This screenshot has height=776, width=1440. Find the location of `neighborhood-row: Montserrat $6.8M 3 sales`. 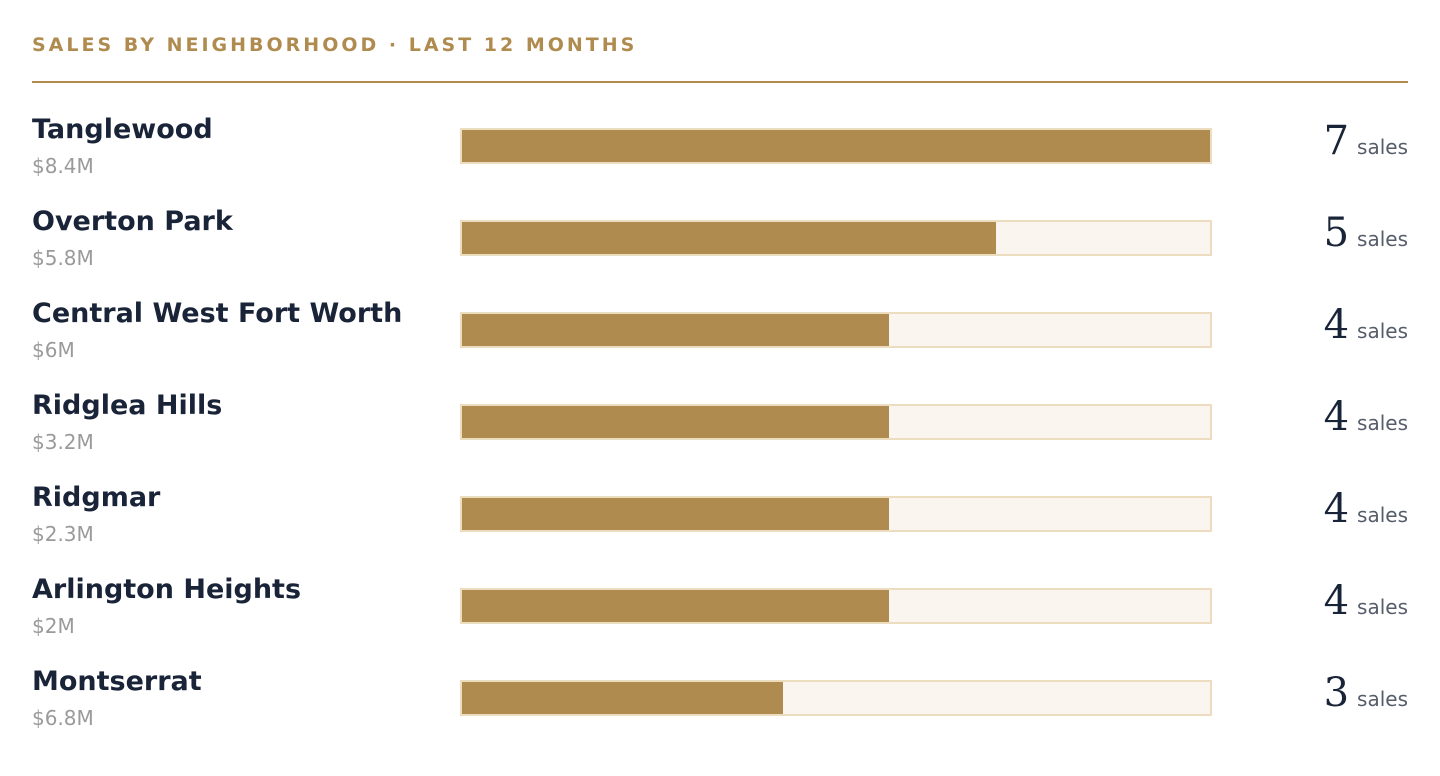

neighborhood-row: Montserrat $6.8M 3 sales is located at coordinates (720, 708).